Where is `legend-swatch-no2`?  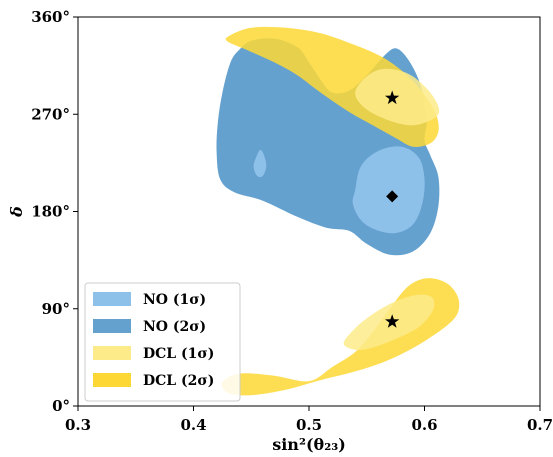
legend-swatch-no2 is located at coordinates (112, 326).